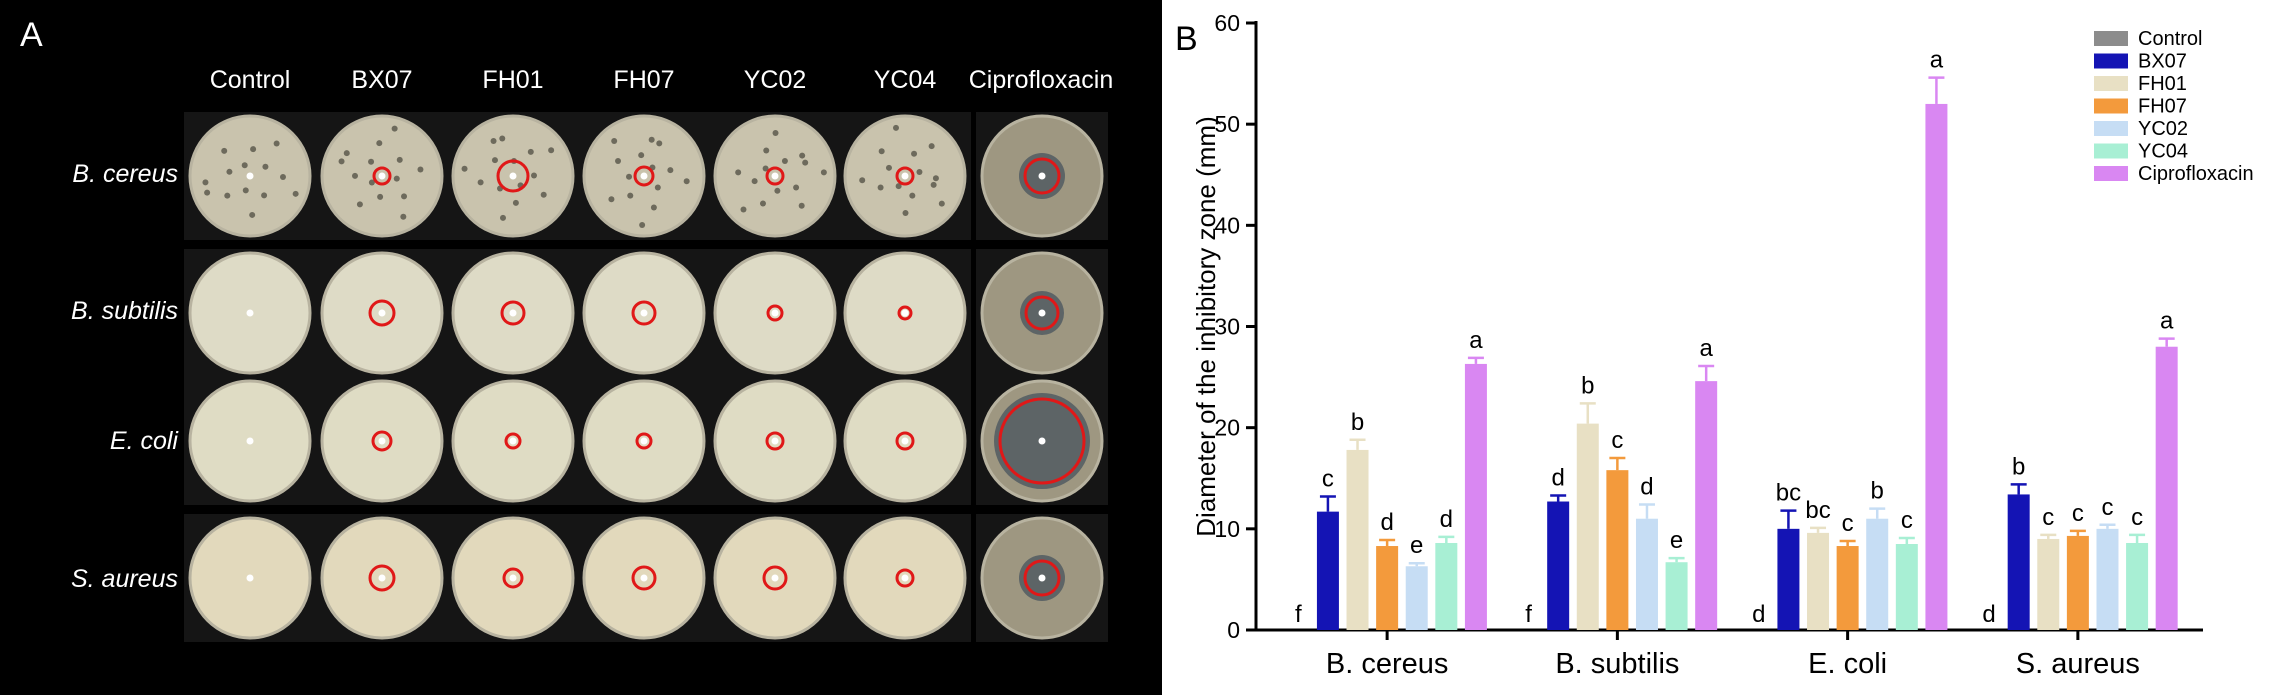  What do you see at coordinates (1676, 540) in the screenshot?
I see `significance-letter: e` at bounding box center [1676, 540].